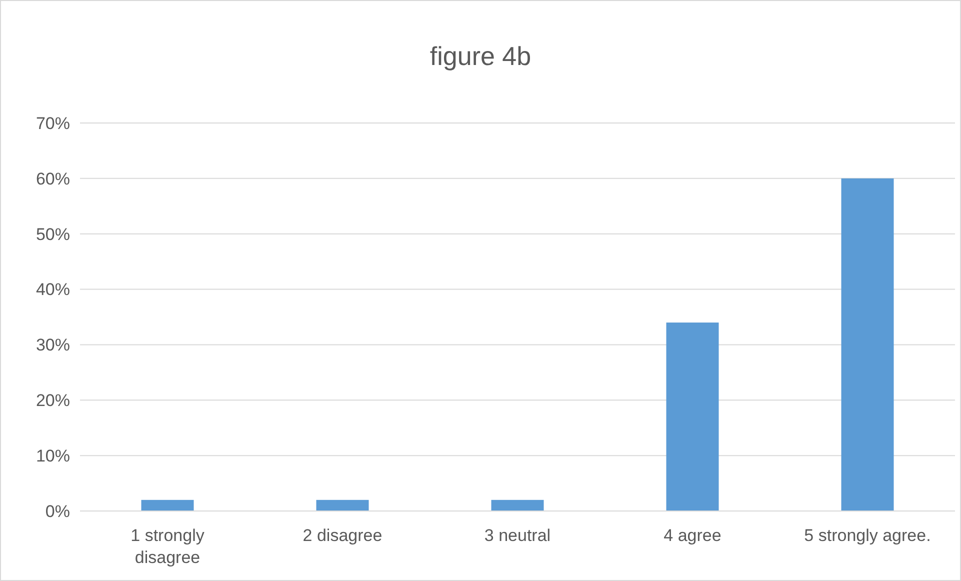 The image size is (961, 581). Describe the element at coordinates (53, 234) in the screenshot. I see `y-tick-label: 50%` at that location.